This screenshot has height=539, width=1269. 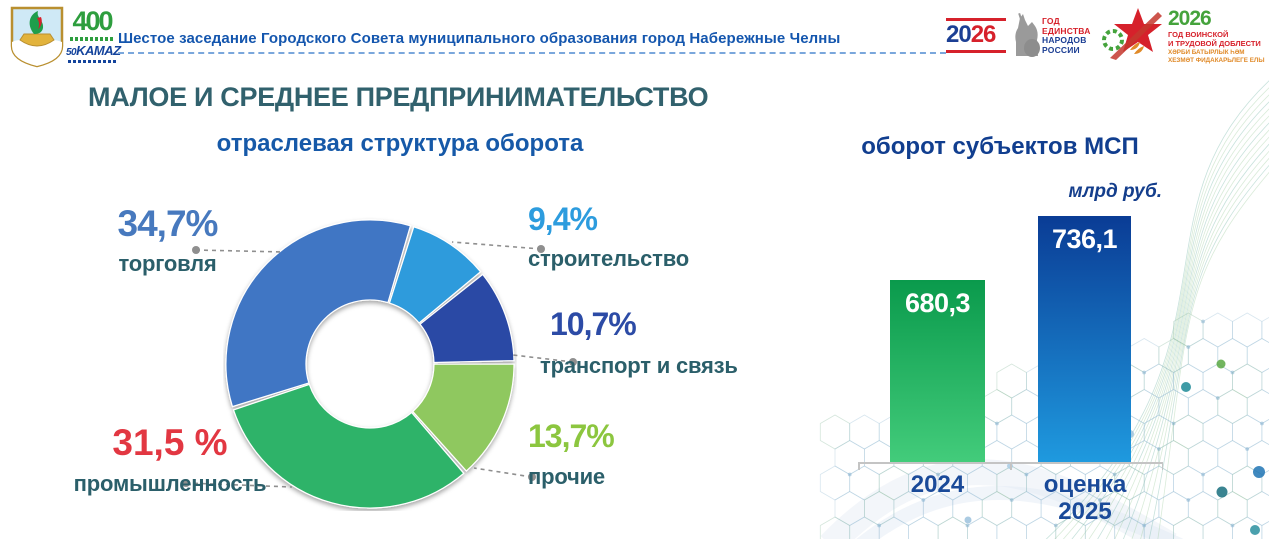 I want to click on monument-statue-icon, so click(x=1027, y=34).